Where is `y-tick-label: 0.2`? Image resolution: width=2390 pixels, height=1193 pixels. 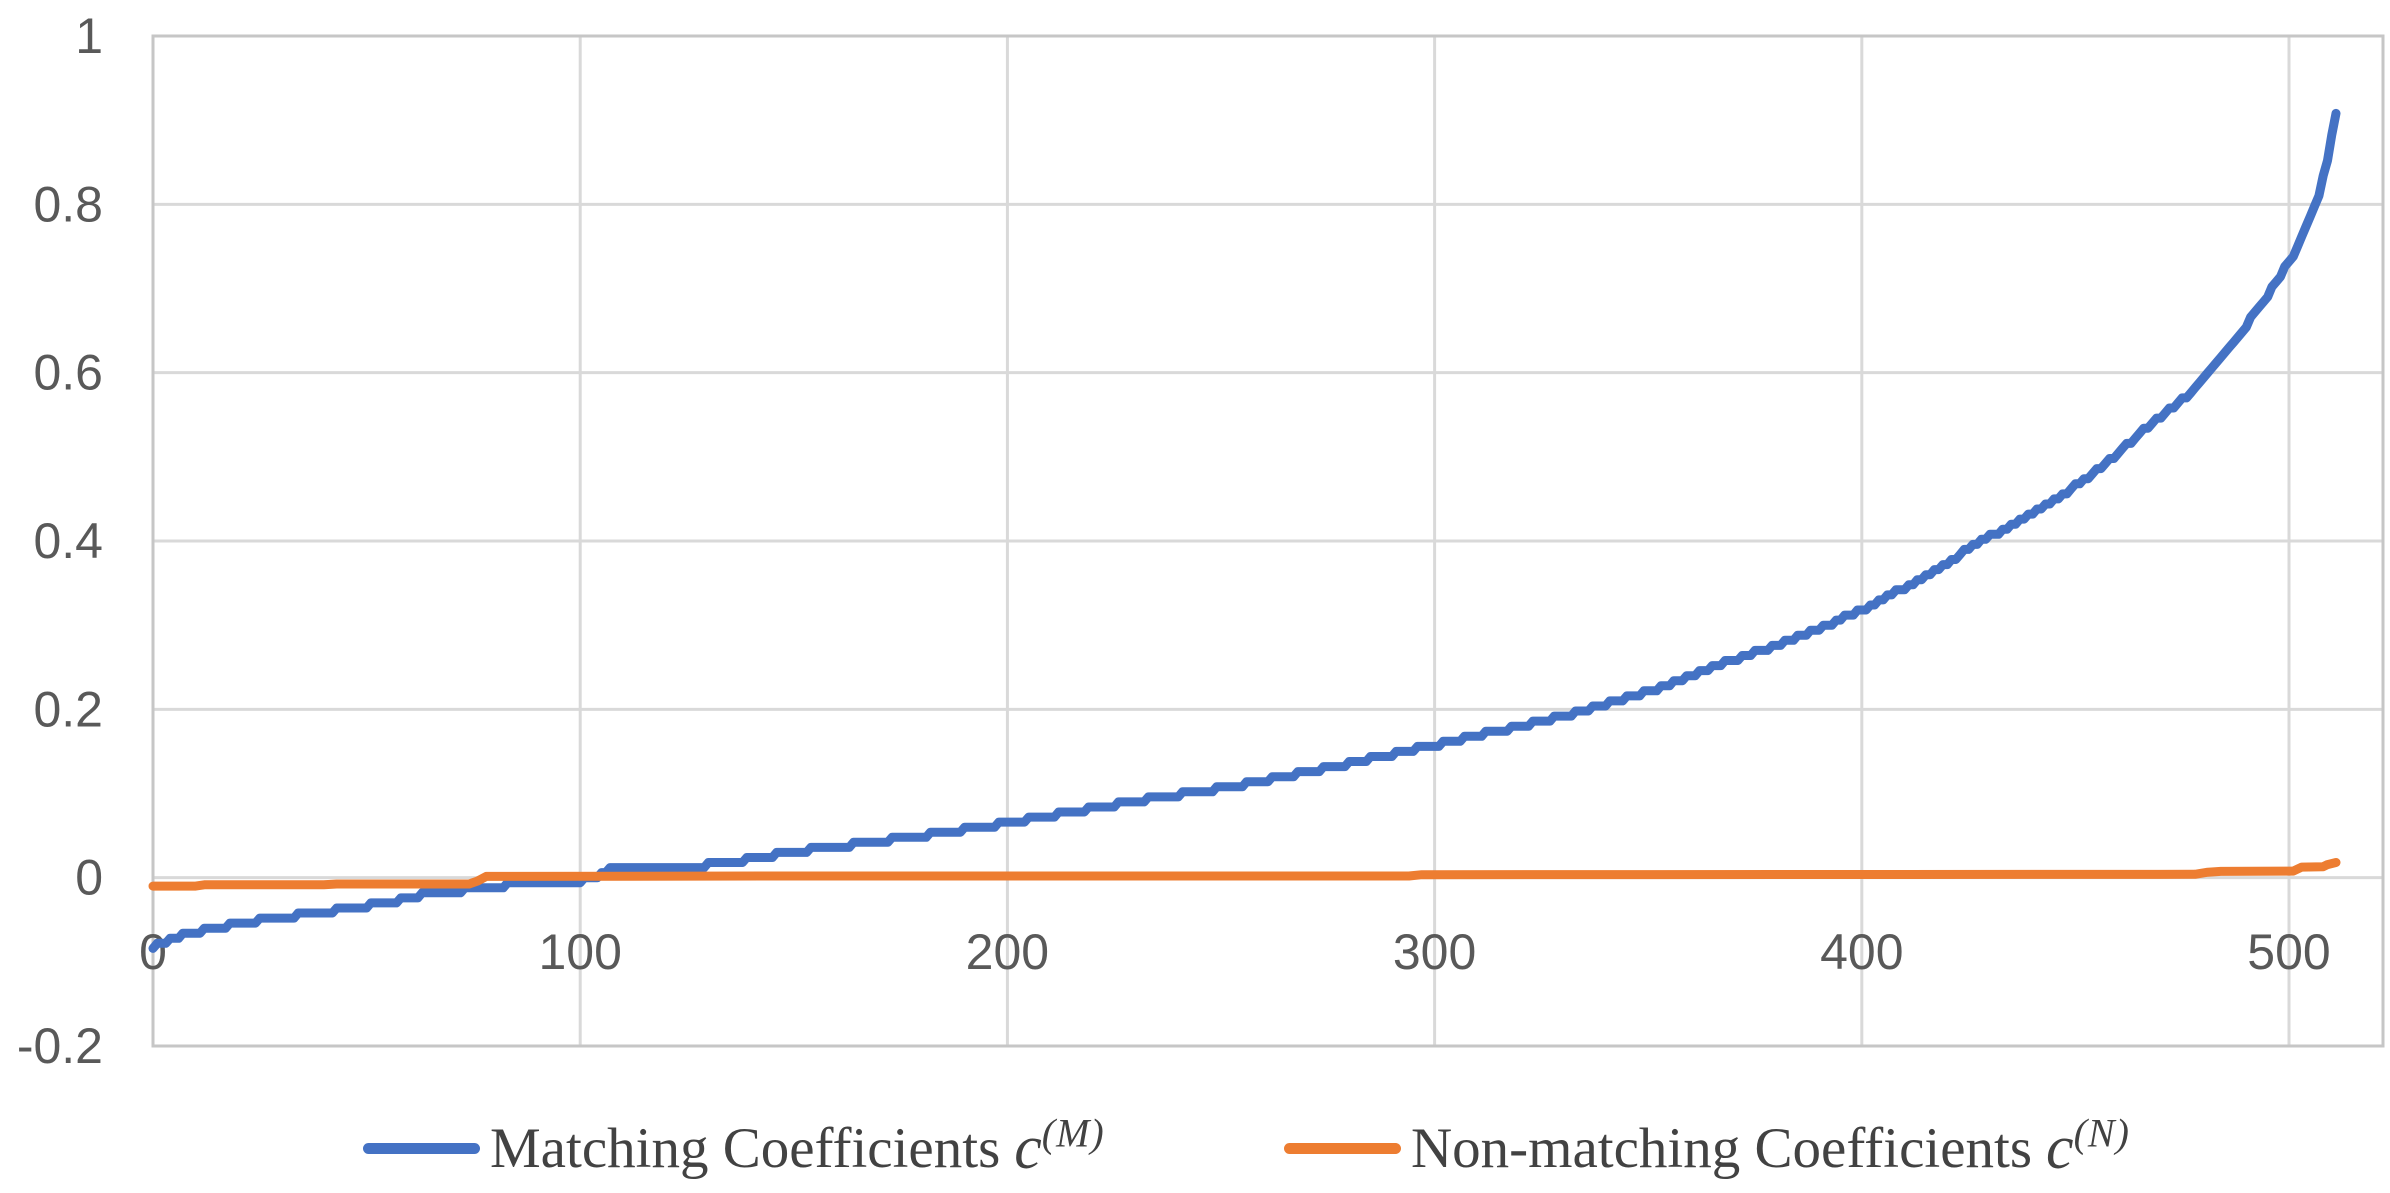 y-tick-label: 0.2 is located at coordinates (68, 709).